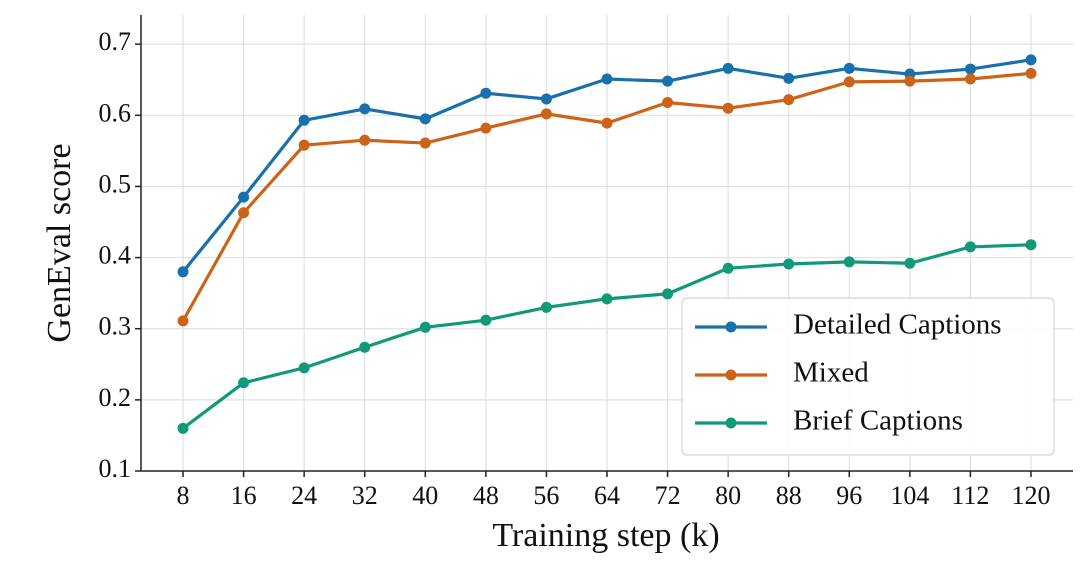  I want to click on y-tick-label: 0.6, so click(115, 112).